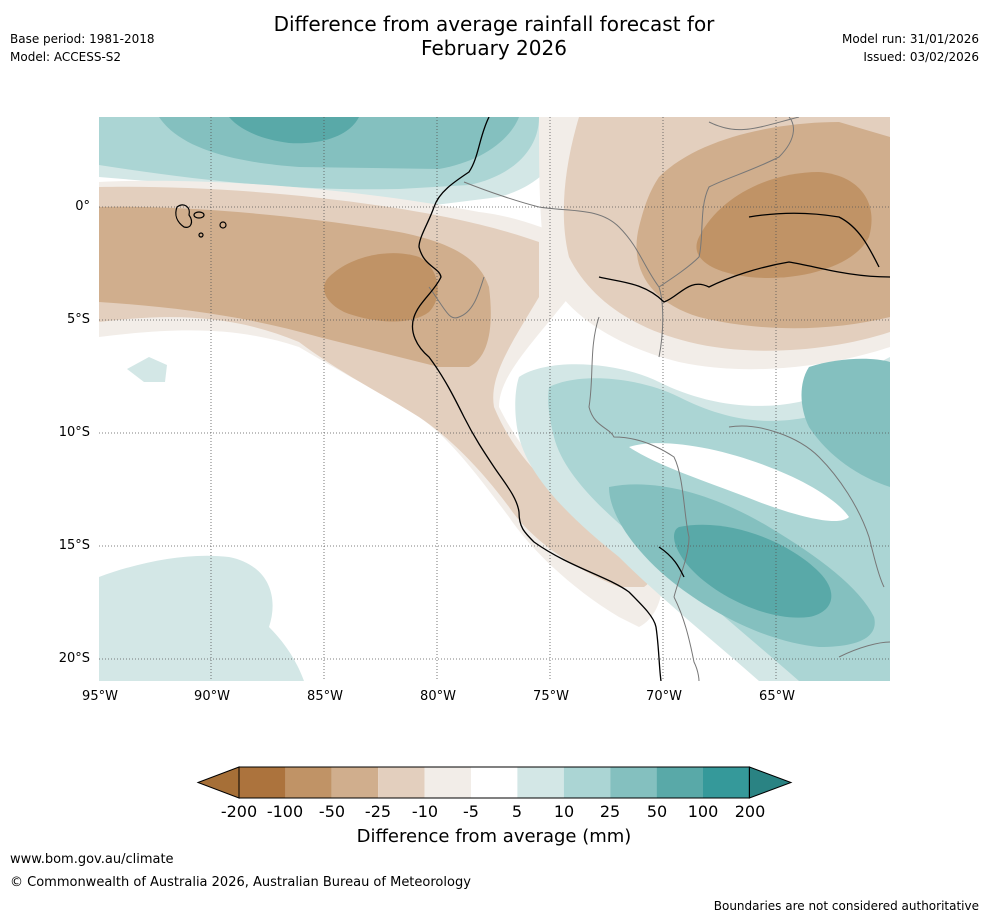 This screenshot has height=919, width=988. What do you see at coordinates (750, 811) in the screenshot?
I see `colorbar-tick: 200` at bounding box center [750, 811].